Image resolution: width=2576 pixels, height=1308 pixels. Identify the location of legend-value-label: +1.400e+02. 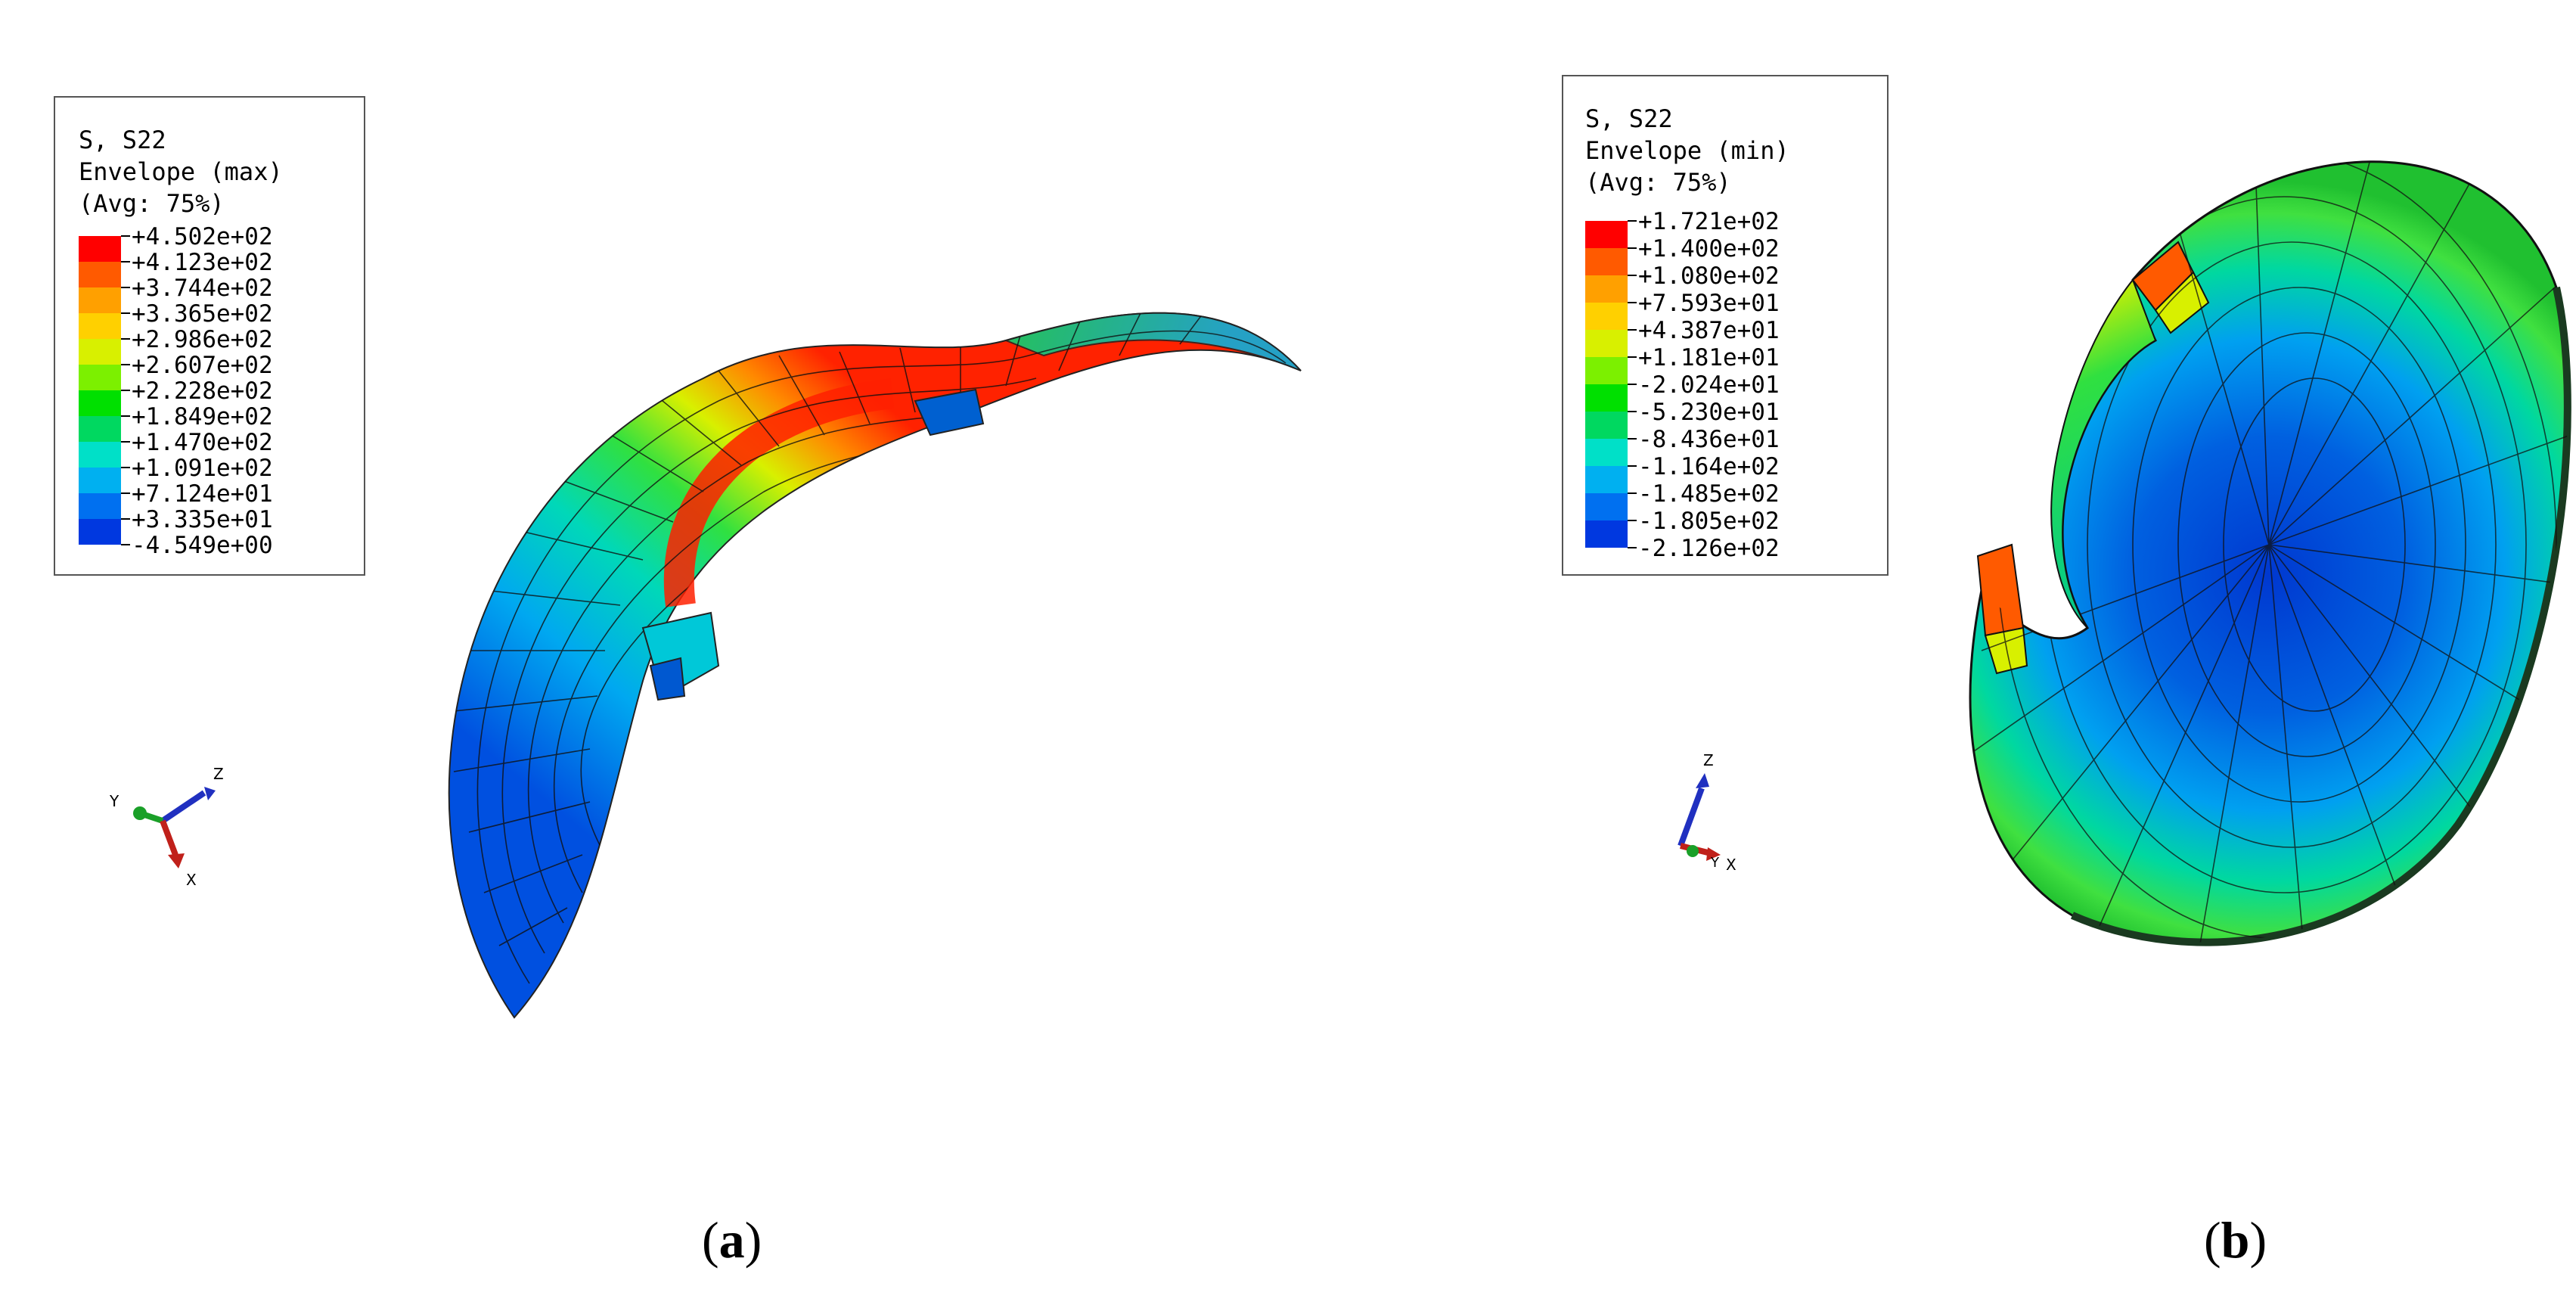
(1709, 249).